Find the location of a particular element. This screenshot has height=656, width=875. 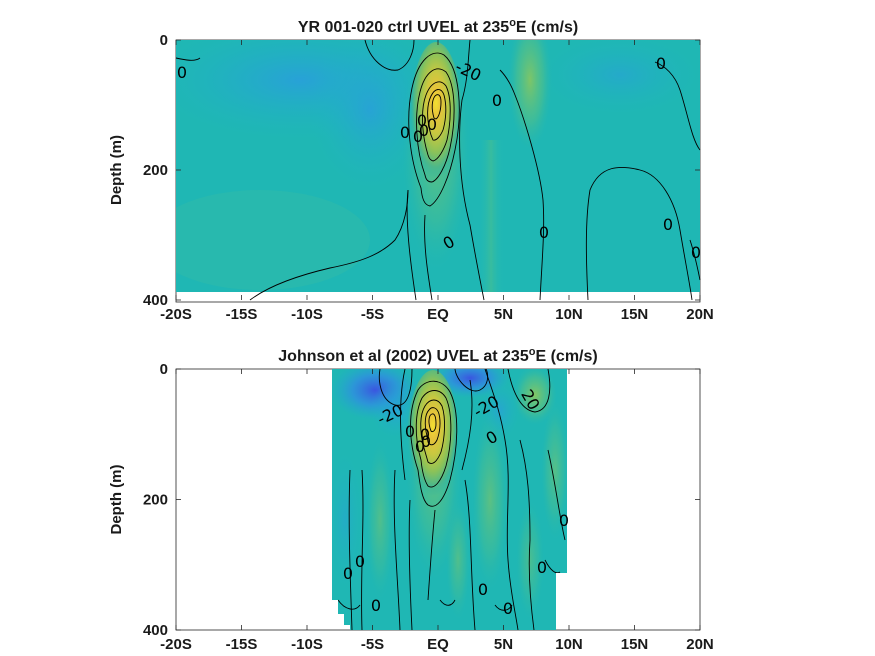

velocity-field is located at coordinates (449, 499).